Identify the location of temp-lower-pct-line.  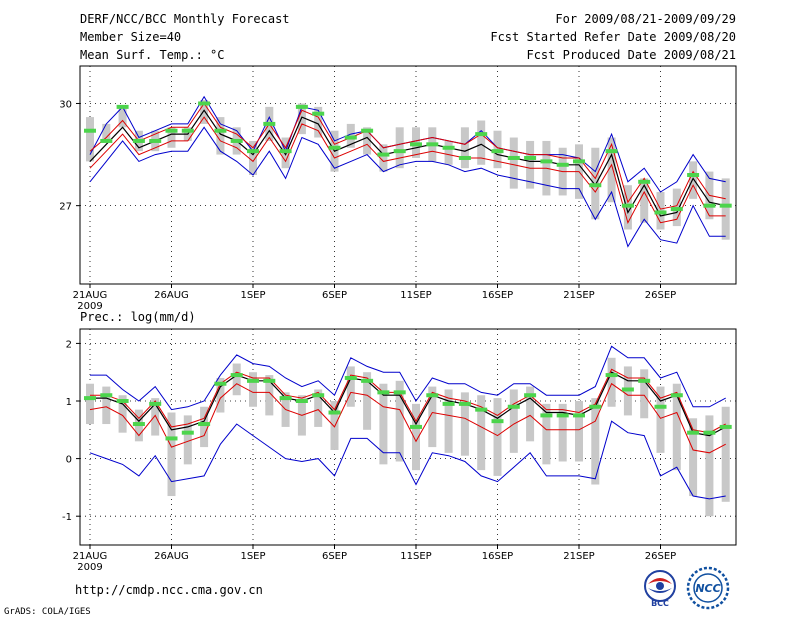
(407, 170).